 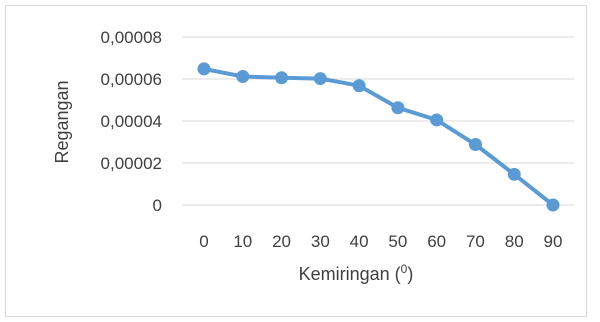 What do you see at coordinates (553, 241) in the screenshot?
I see `x-tick-label: 90` at bounding box center [553, 241].